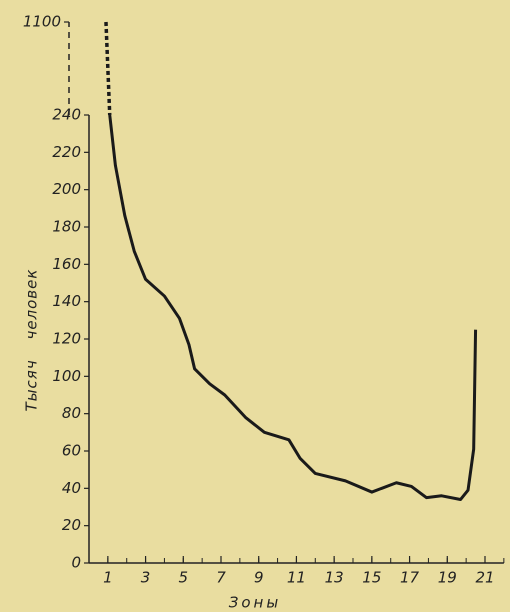  Describe the element at coordinates (259, 578) in the screenshot. I see `x-tick-label: 9` at that location.